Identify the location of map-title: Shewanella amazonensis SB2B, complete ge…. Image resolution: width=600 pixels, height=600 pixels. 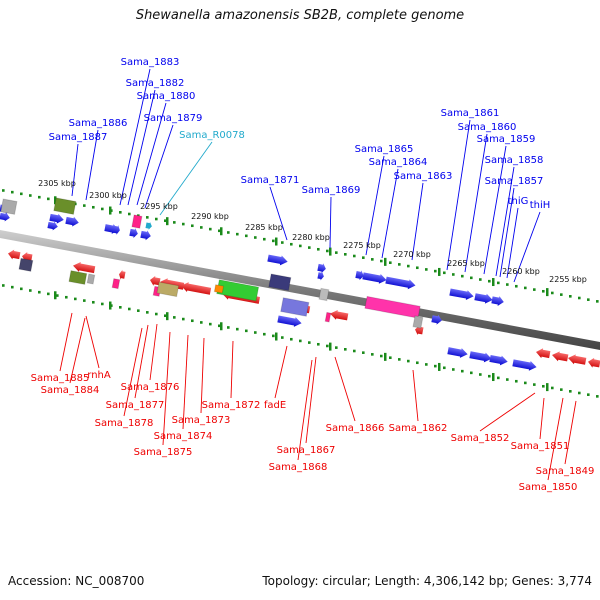
(300, 15).